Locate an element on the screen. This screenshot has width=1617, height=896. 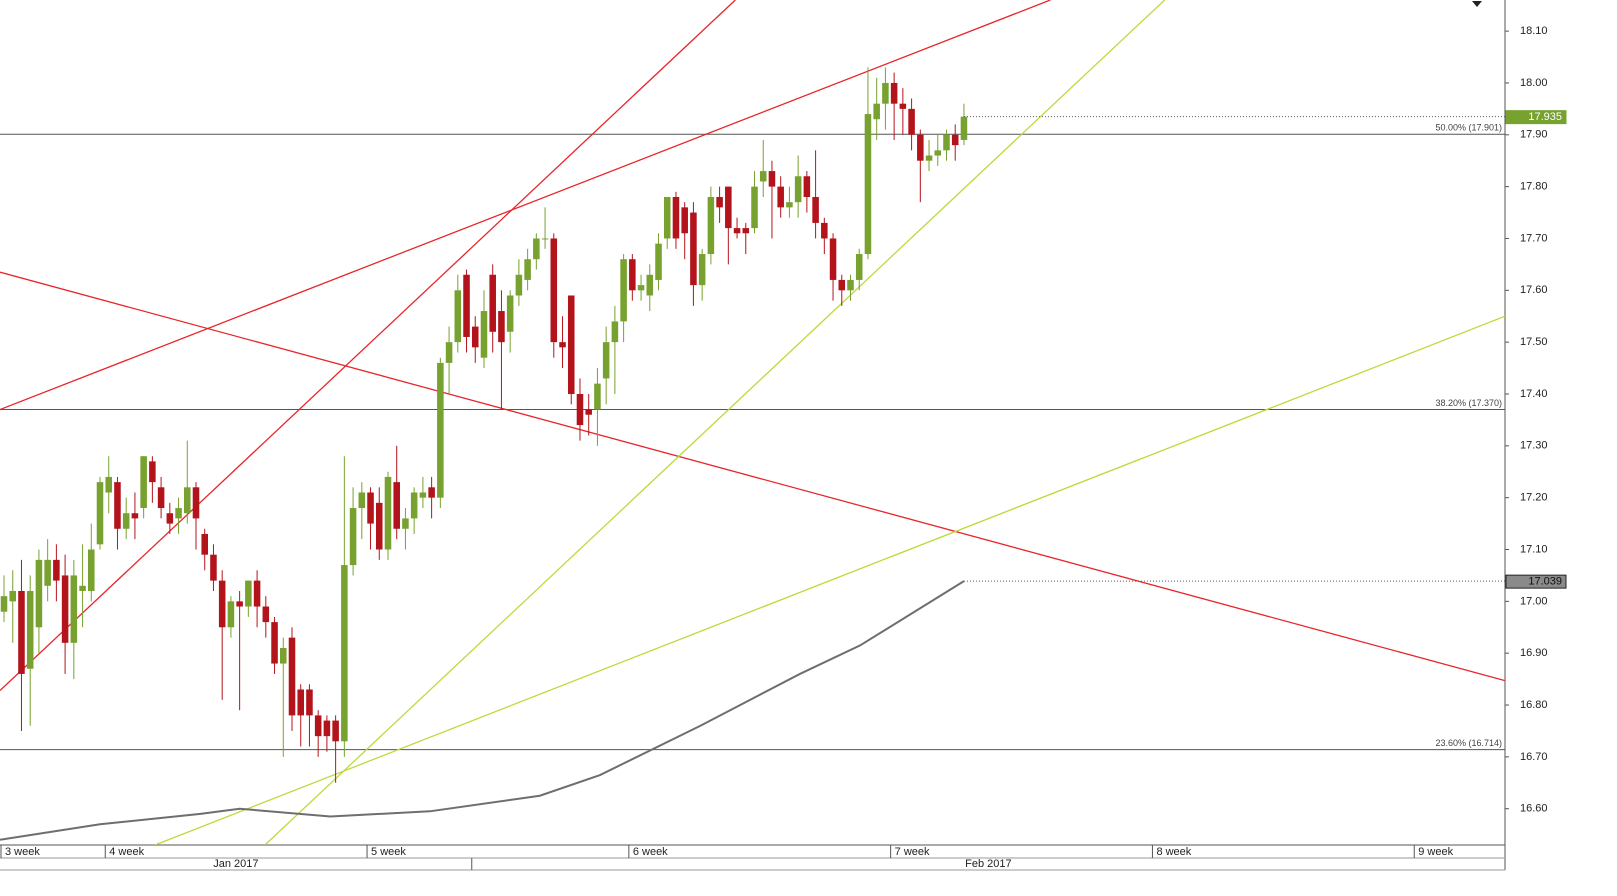
y-tick-label: 17.50 is located at coordinates (1534, 342).